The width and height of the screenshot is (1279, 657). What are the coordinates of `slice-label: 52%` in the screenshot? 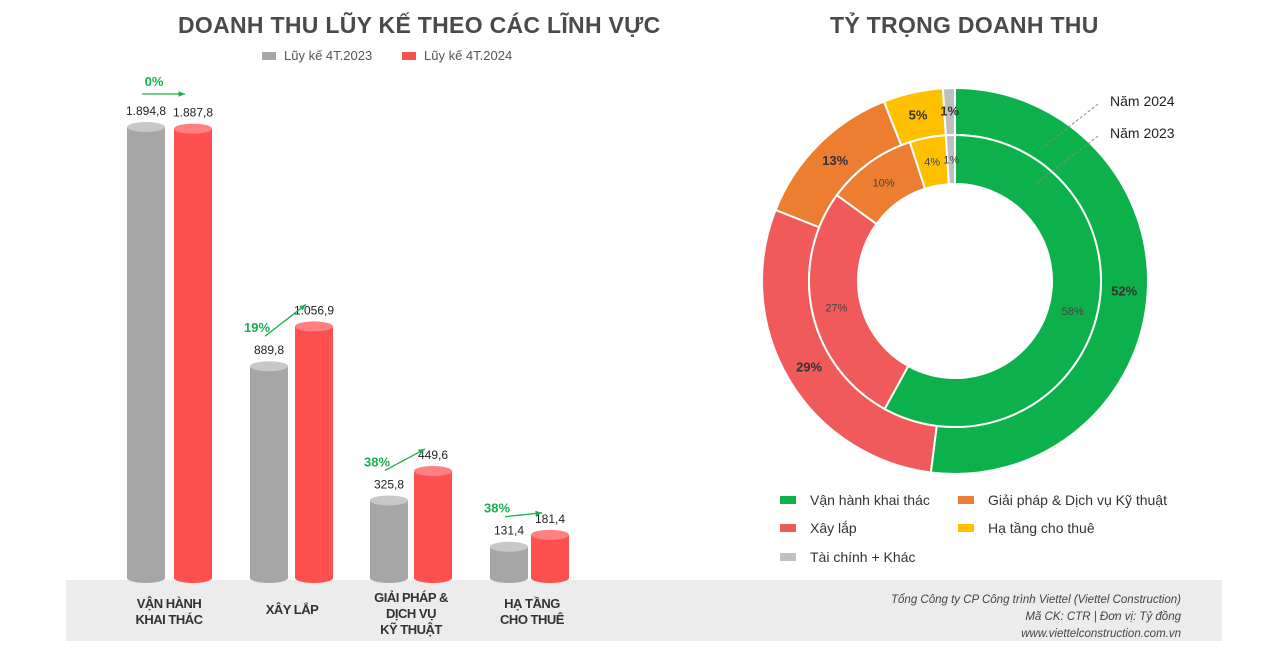 It's located at (1124, 291).